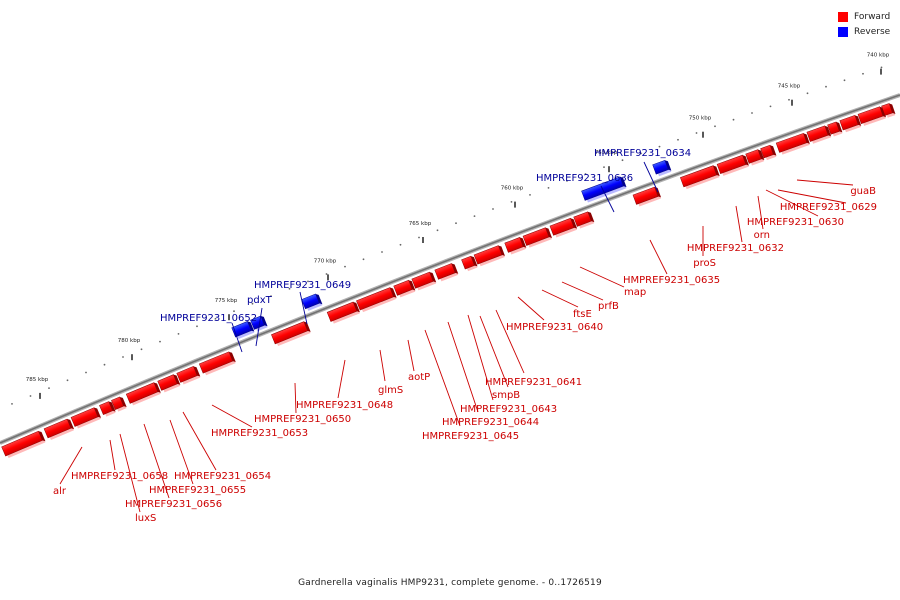 This screenshot has width=900, height=600. I want to click on gene-label: prfB, so click(608, 306).